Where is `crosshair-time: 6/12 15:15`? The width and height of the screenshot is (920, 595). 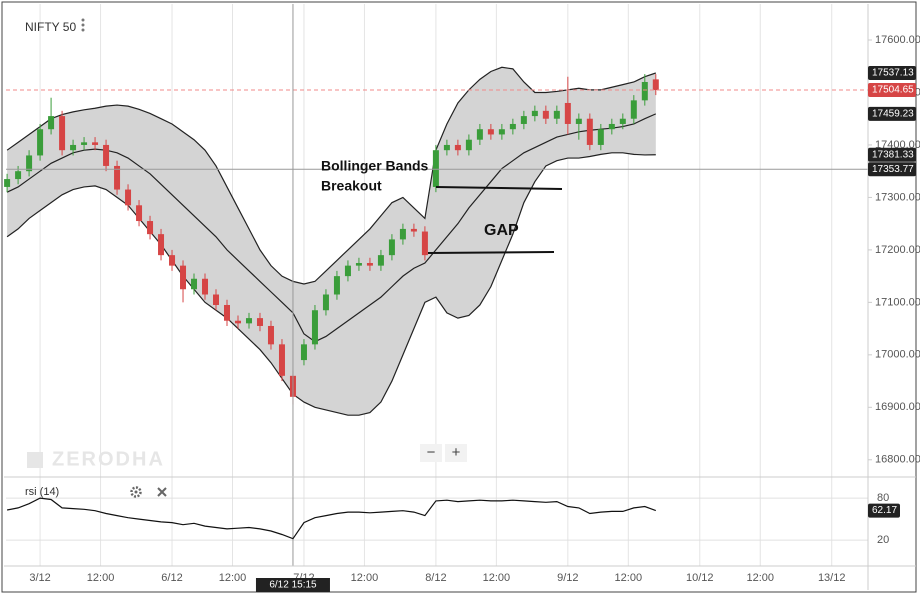 crosshair-time: 6/12 15:15 is located at coordinates (293, 585).